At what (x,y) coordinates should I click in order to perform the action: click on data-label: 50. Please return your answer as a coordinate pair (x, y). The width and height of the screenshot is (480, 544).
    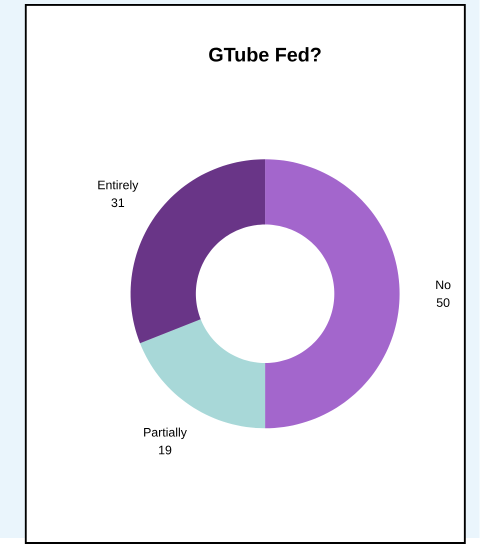
    Looking at the image, I should click on (443, 302).